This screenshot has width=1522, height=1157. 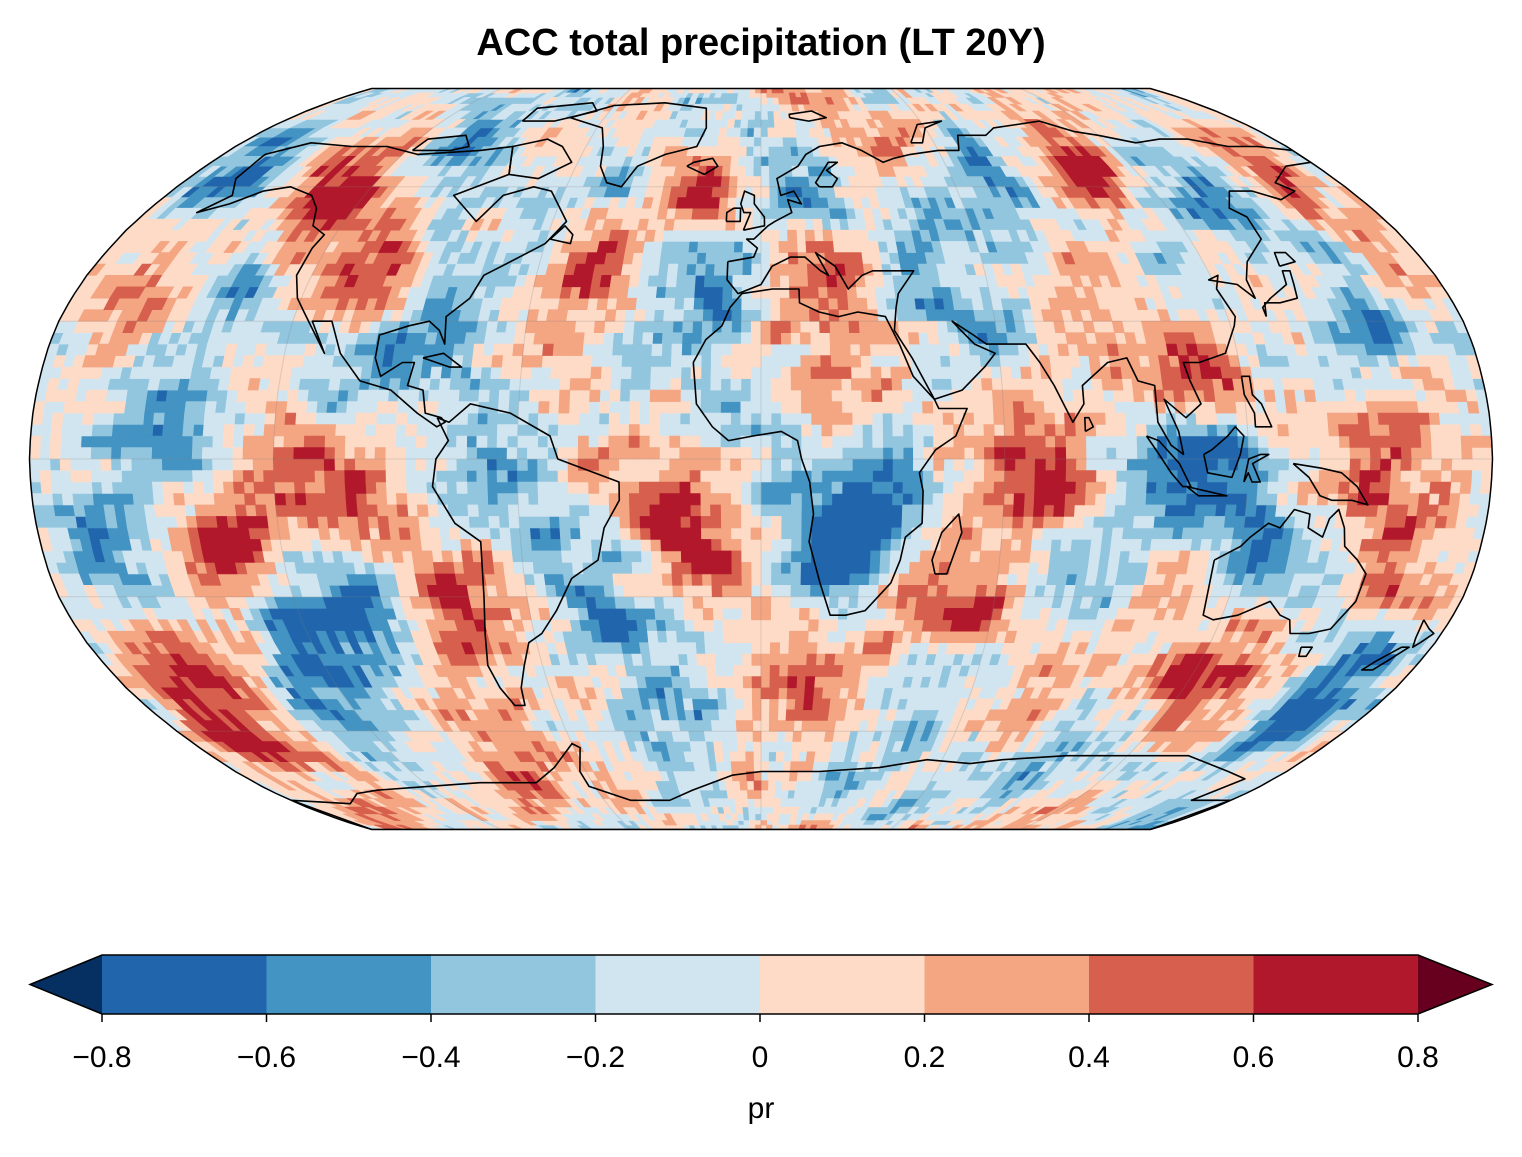 What do you see at coordinates (1089, 424) in the screenshot?
I see `coastline-sri-lanka` at bounding box center [1089, 424].